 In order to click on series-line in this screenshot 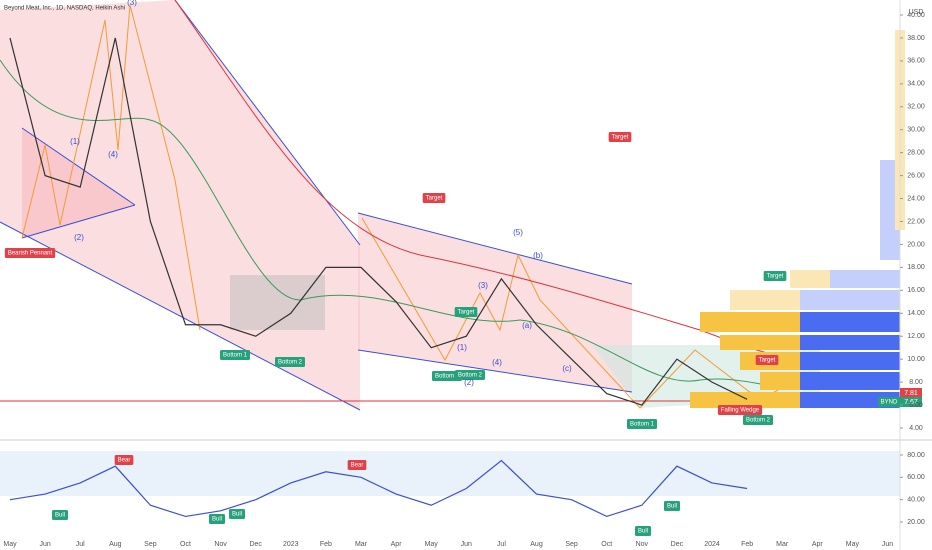, I will do `click(378, 488)`.